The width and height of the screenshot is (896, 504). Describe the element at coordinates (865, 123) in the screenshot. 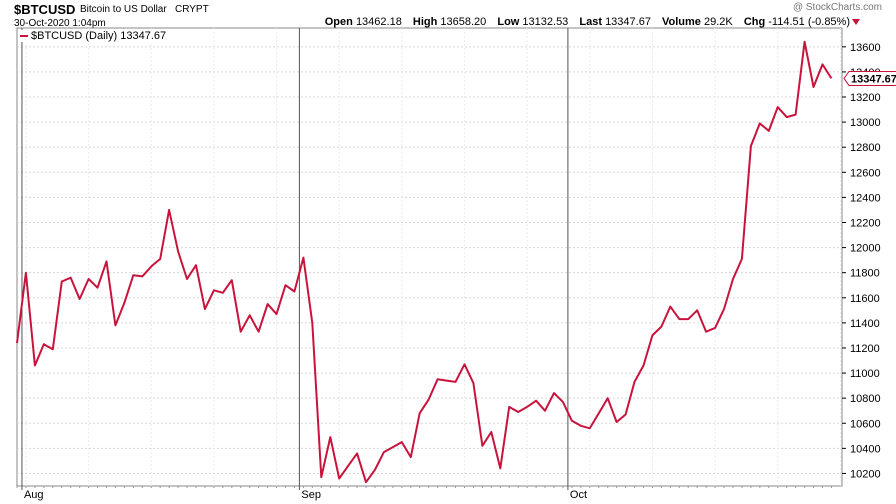

I see `y-tick-label: 13000` at that location.